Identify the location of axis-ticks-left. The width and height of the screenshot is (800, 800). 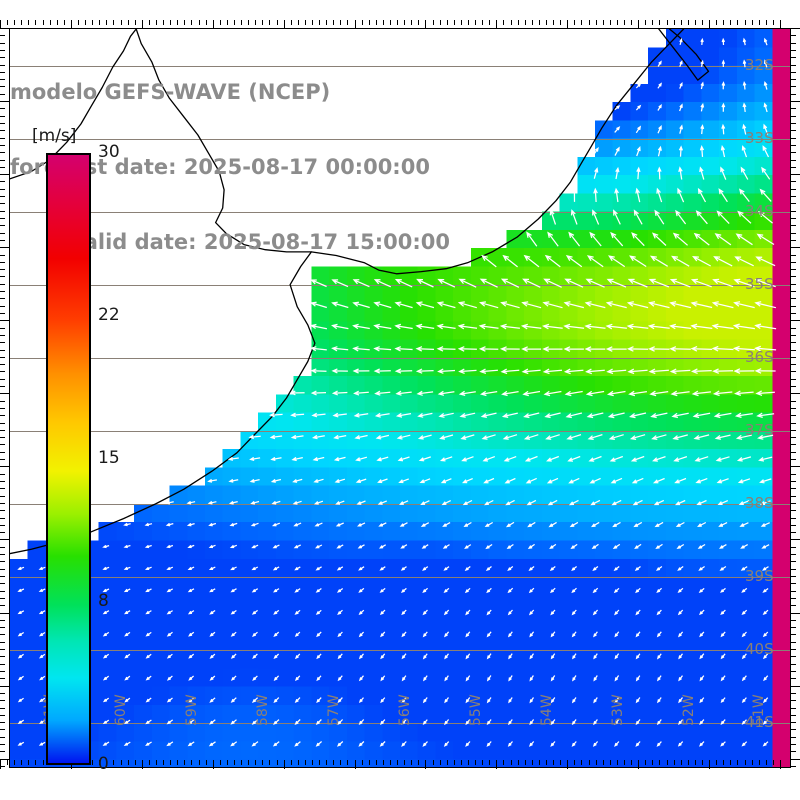
(4, 398).